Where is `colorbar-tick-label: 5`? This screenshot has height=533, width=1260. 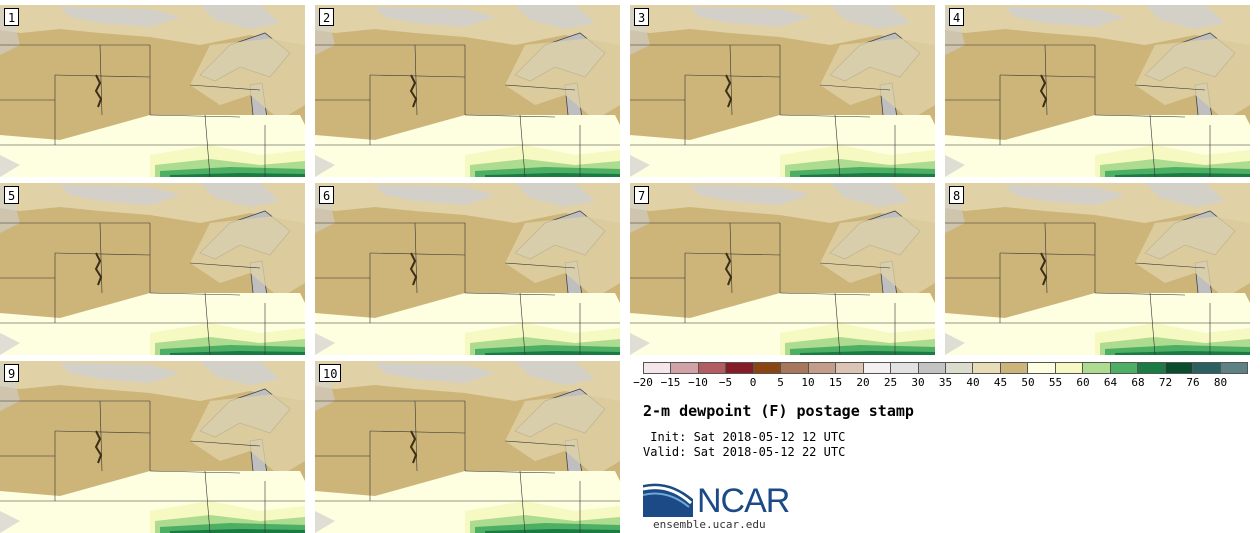
colorbar-tick-label: 5 is located at coordinates (780, 382).